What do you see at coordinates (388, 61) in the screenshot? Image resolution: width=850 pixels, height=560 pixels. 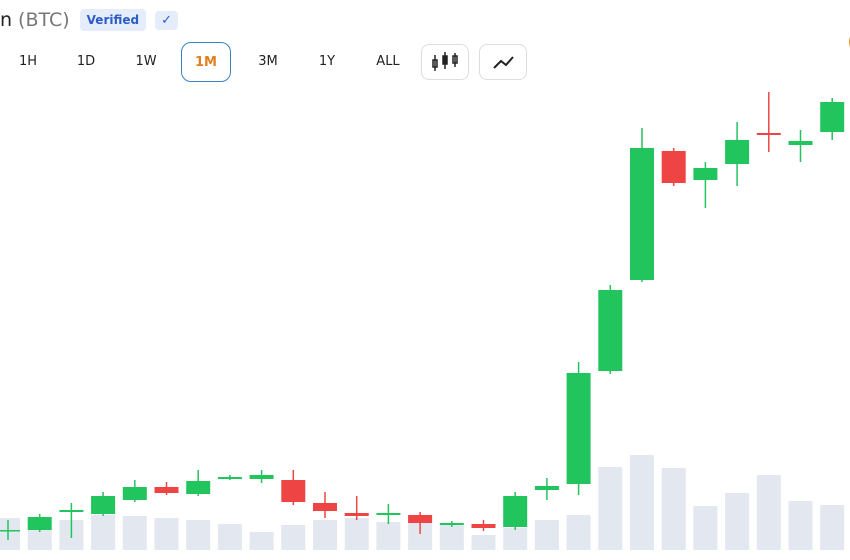 I see `timeframe-button: ALL` at bounding box center [388, 61].